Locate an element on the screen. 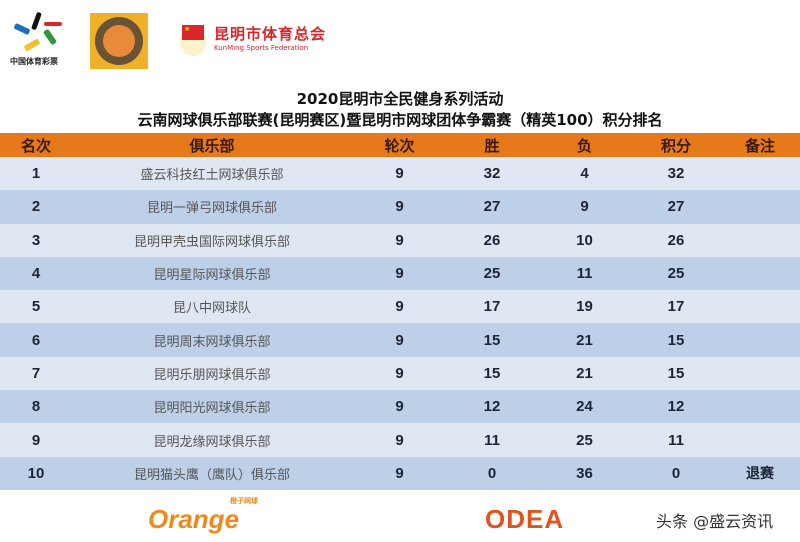 Image resolution: width=800 pixels, height=542 pixels. points-cell: 27 is located at coordinates (676, 207).